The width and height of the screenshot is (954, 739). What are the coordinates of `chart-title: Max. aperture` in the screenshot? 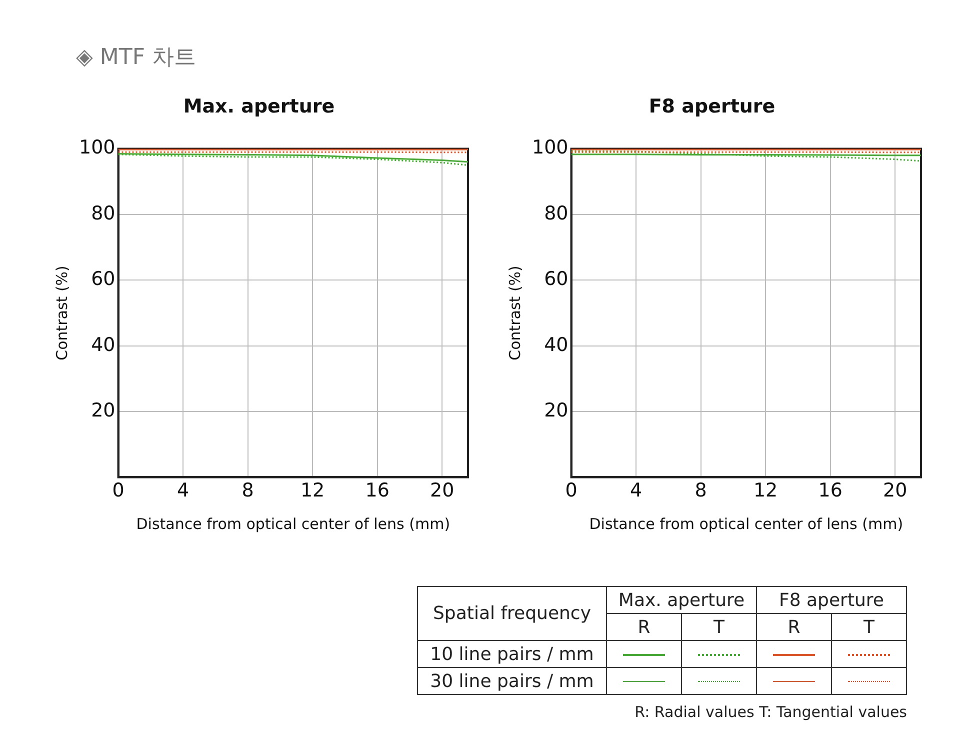 It's located at (259, 106).